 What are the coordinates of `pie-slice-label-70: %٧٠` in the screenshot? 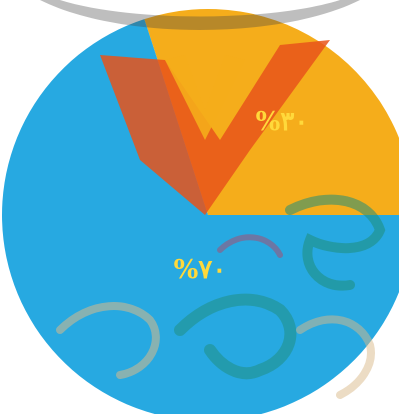 It's located at (200, 270).